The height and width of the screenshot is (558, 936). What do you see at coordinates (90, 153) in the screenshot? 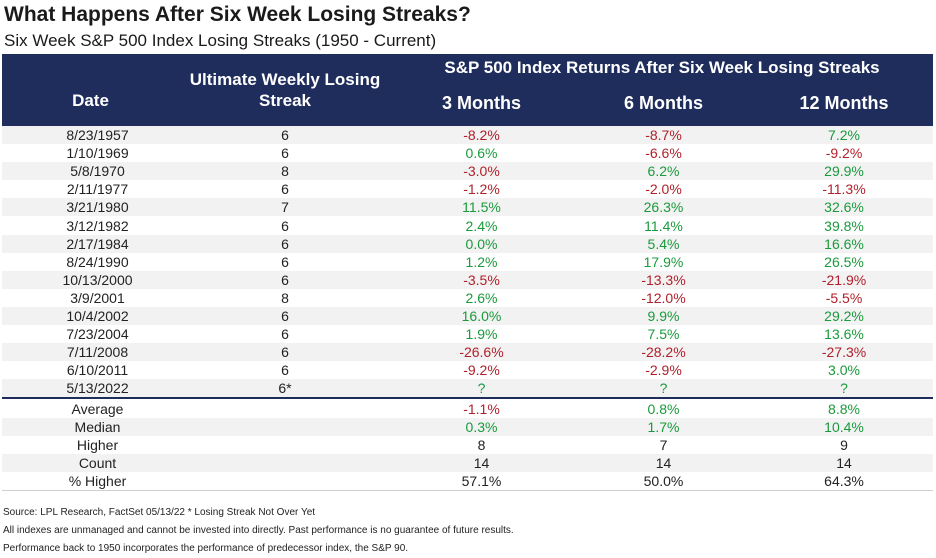
I see `cell-date: 1/10/1969` at bounding box center [90, 153].